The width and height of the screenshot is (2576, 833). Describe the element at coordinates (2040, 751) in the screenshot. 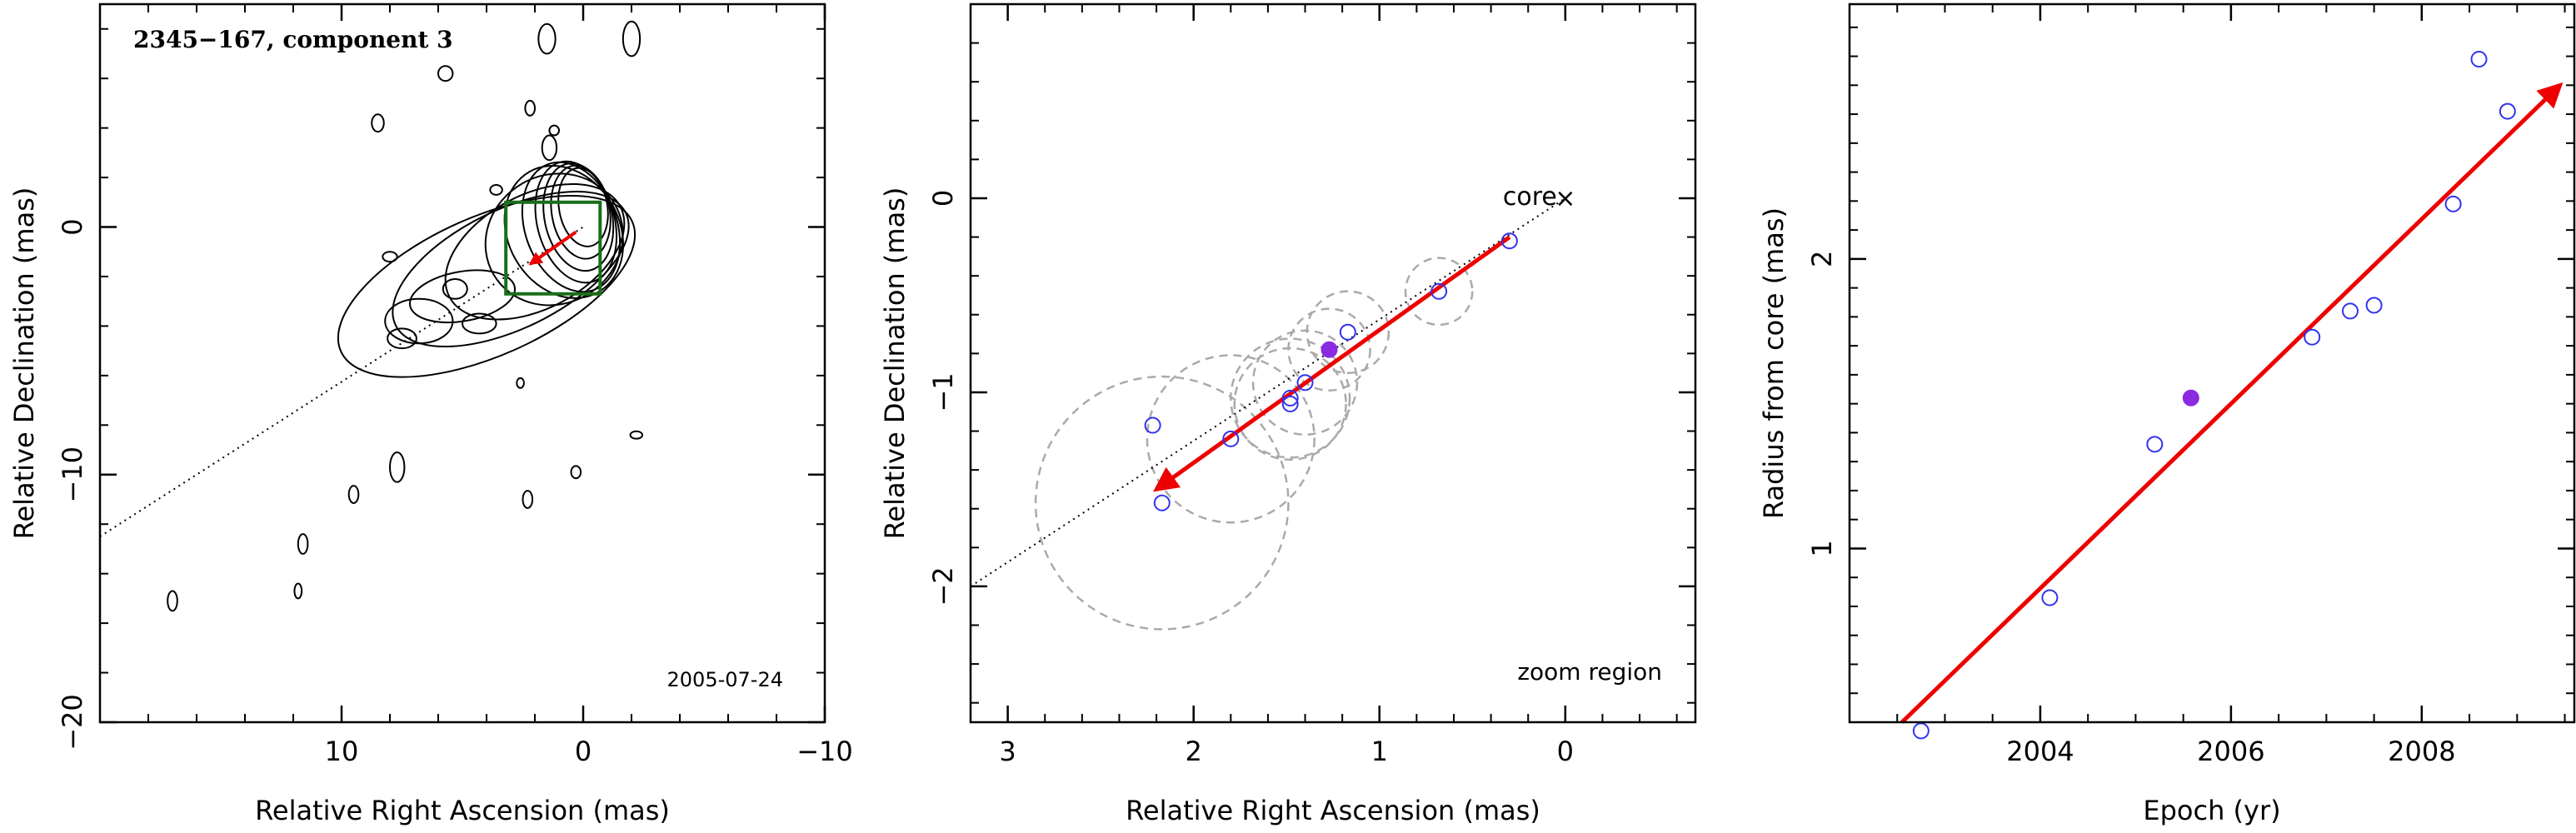

I see `p3-x-tick-label: 2004` at that location.